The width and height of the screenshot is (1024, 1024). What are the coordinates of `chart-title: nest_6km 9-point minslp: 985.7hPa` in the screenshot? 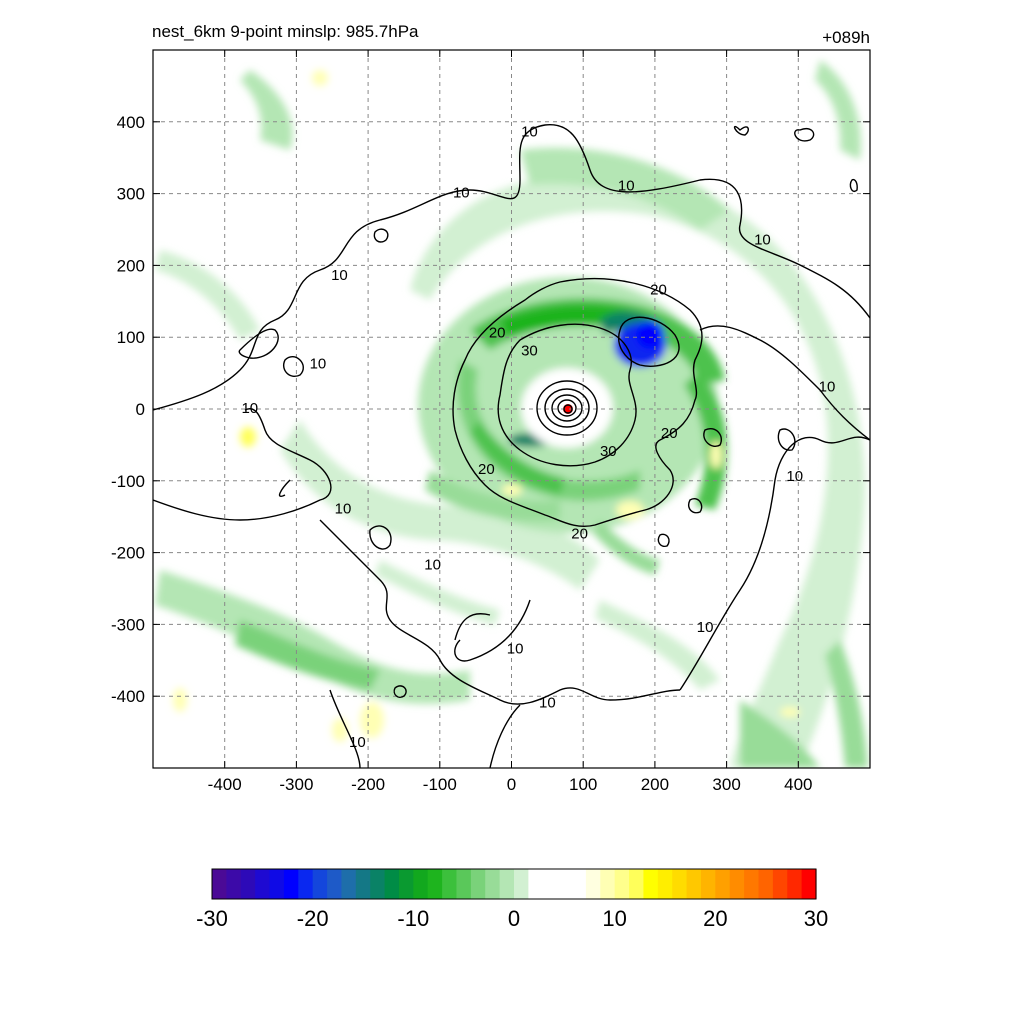 It's located at (285, 31).